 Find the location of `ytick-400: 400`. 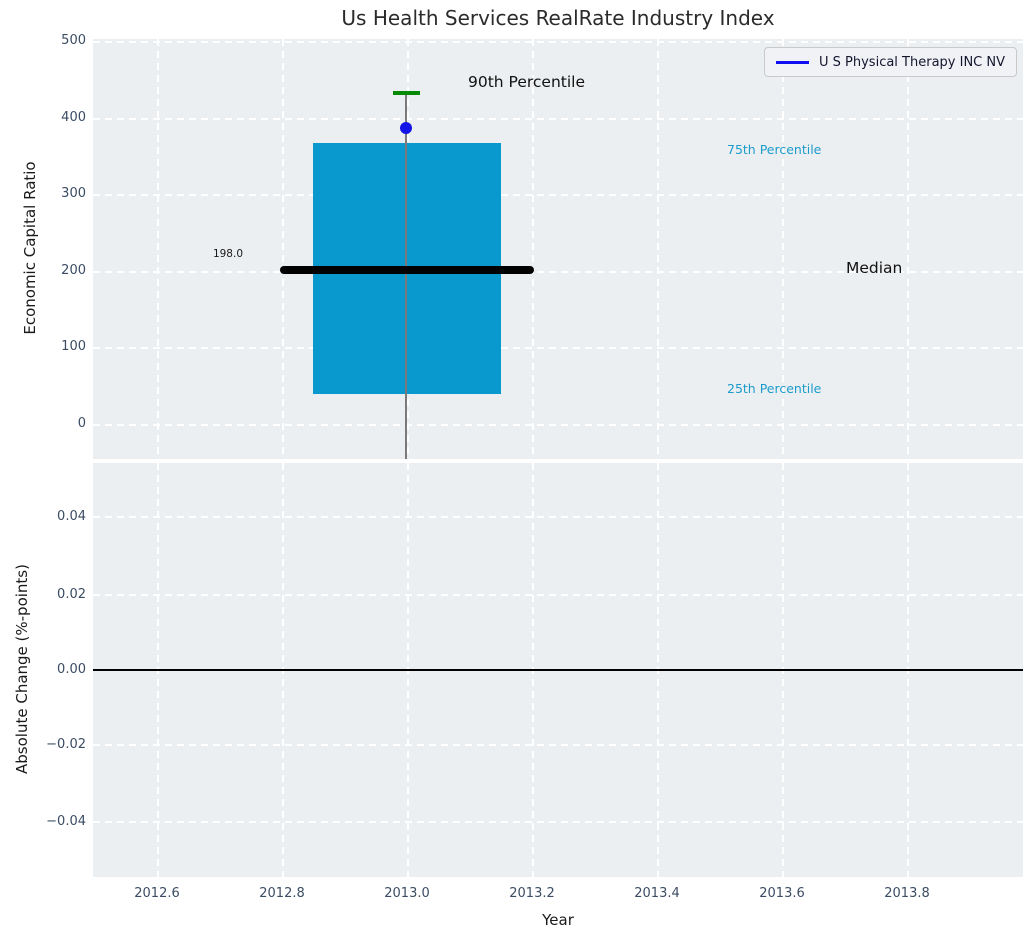

ytick-400: 400 is located at coordinates (73, 117).